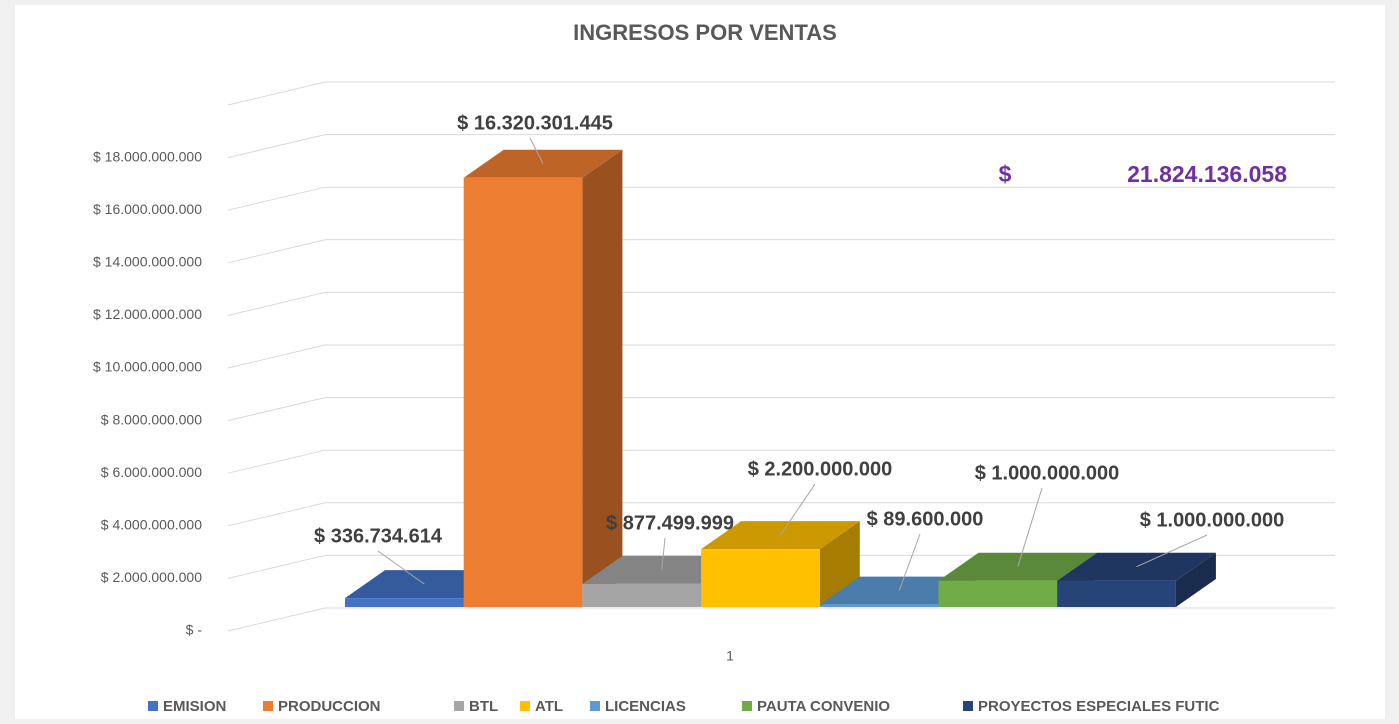 The image size is (1399, 724). I want to click on data-label: $ 336.734.614, so click(378, 536).